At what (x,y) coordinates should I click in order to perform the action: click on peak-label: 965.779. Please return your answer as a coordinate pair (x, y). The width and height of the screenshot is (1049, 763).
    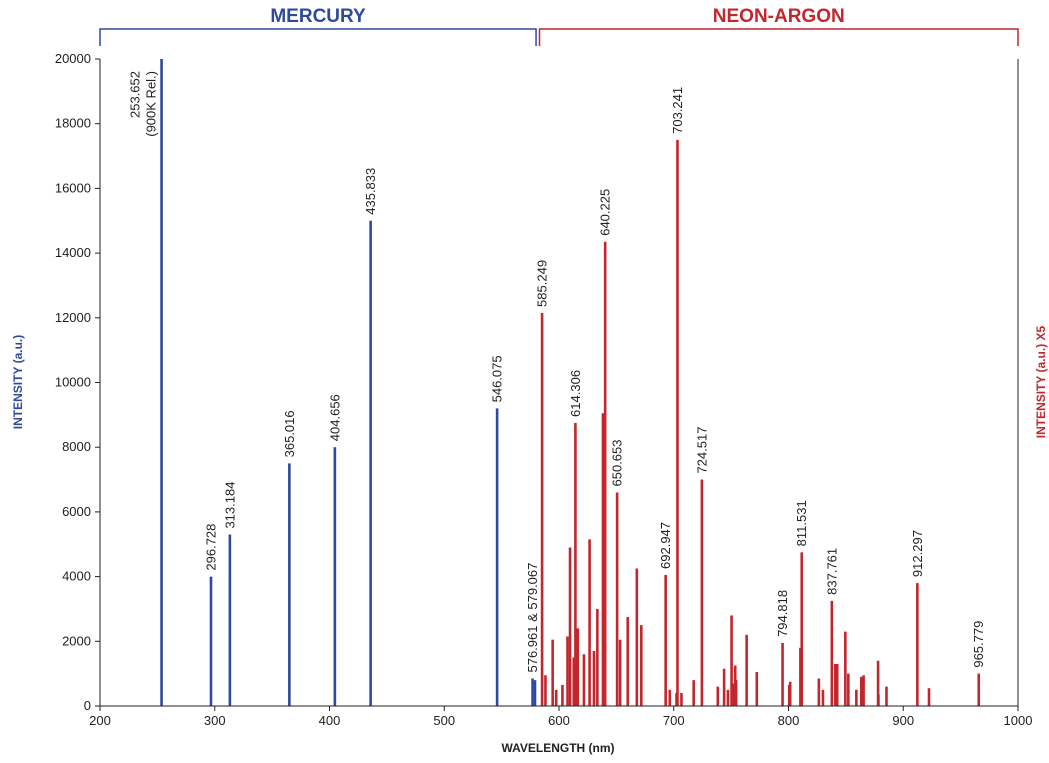
    Looking at the image, I should click on (978, 644).